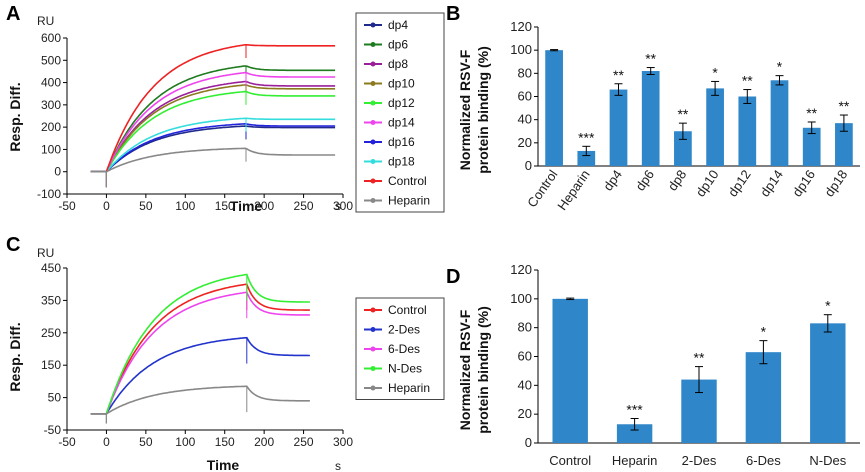 This screenshot has height=472, width=865. What do you see at coordinates (453, 277) in the screenshot?
I see `panel-d-letter: D` at bounding box center [453, 277].